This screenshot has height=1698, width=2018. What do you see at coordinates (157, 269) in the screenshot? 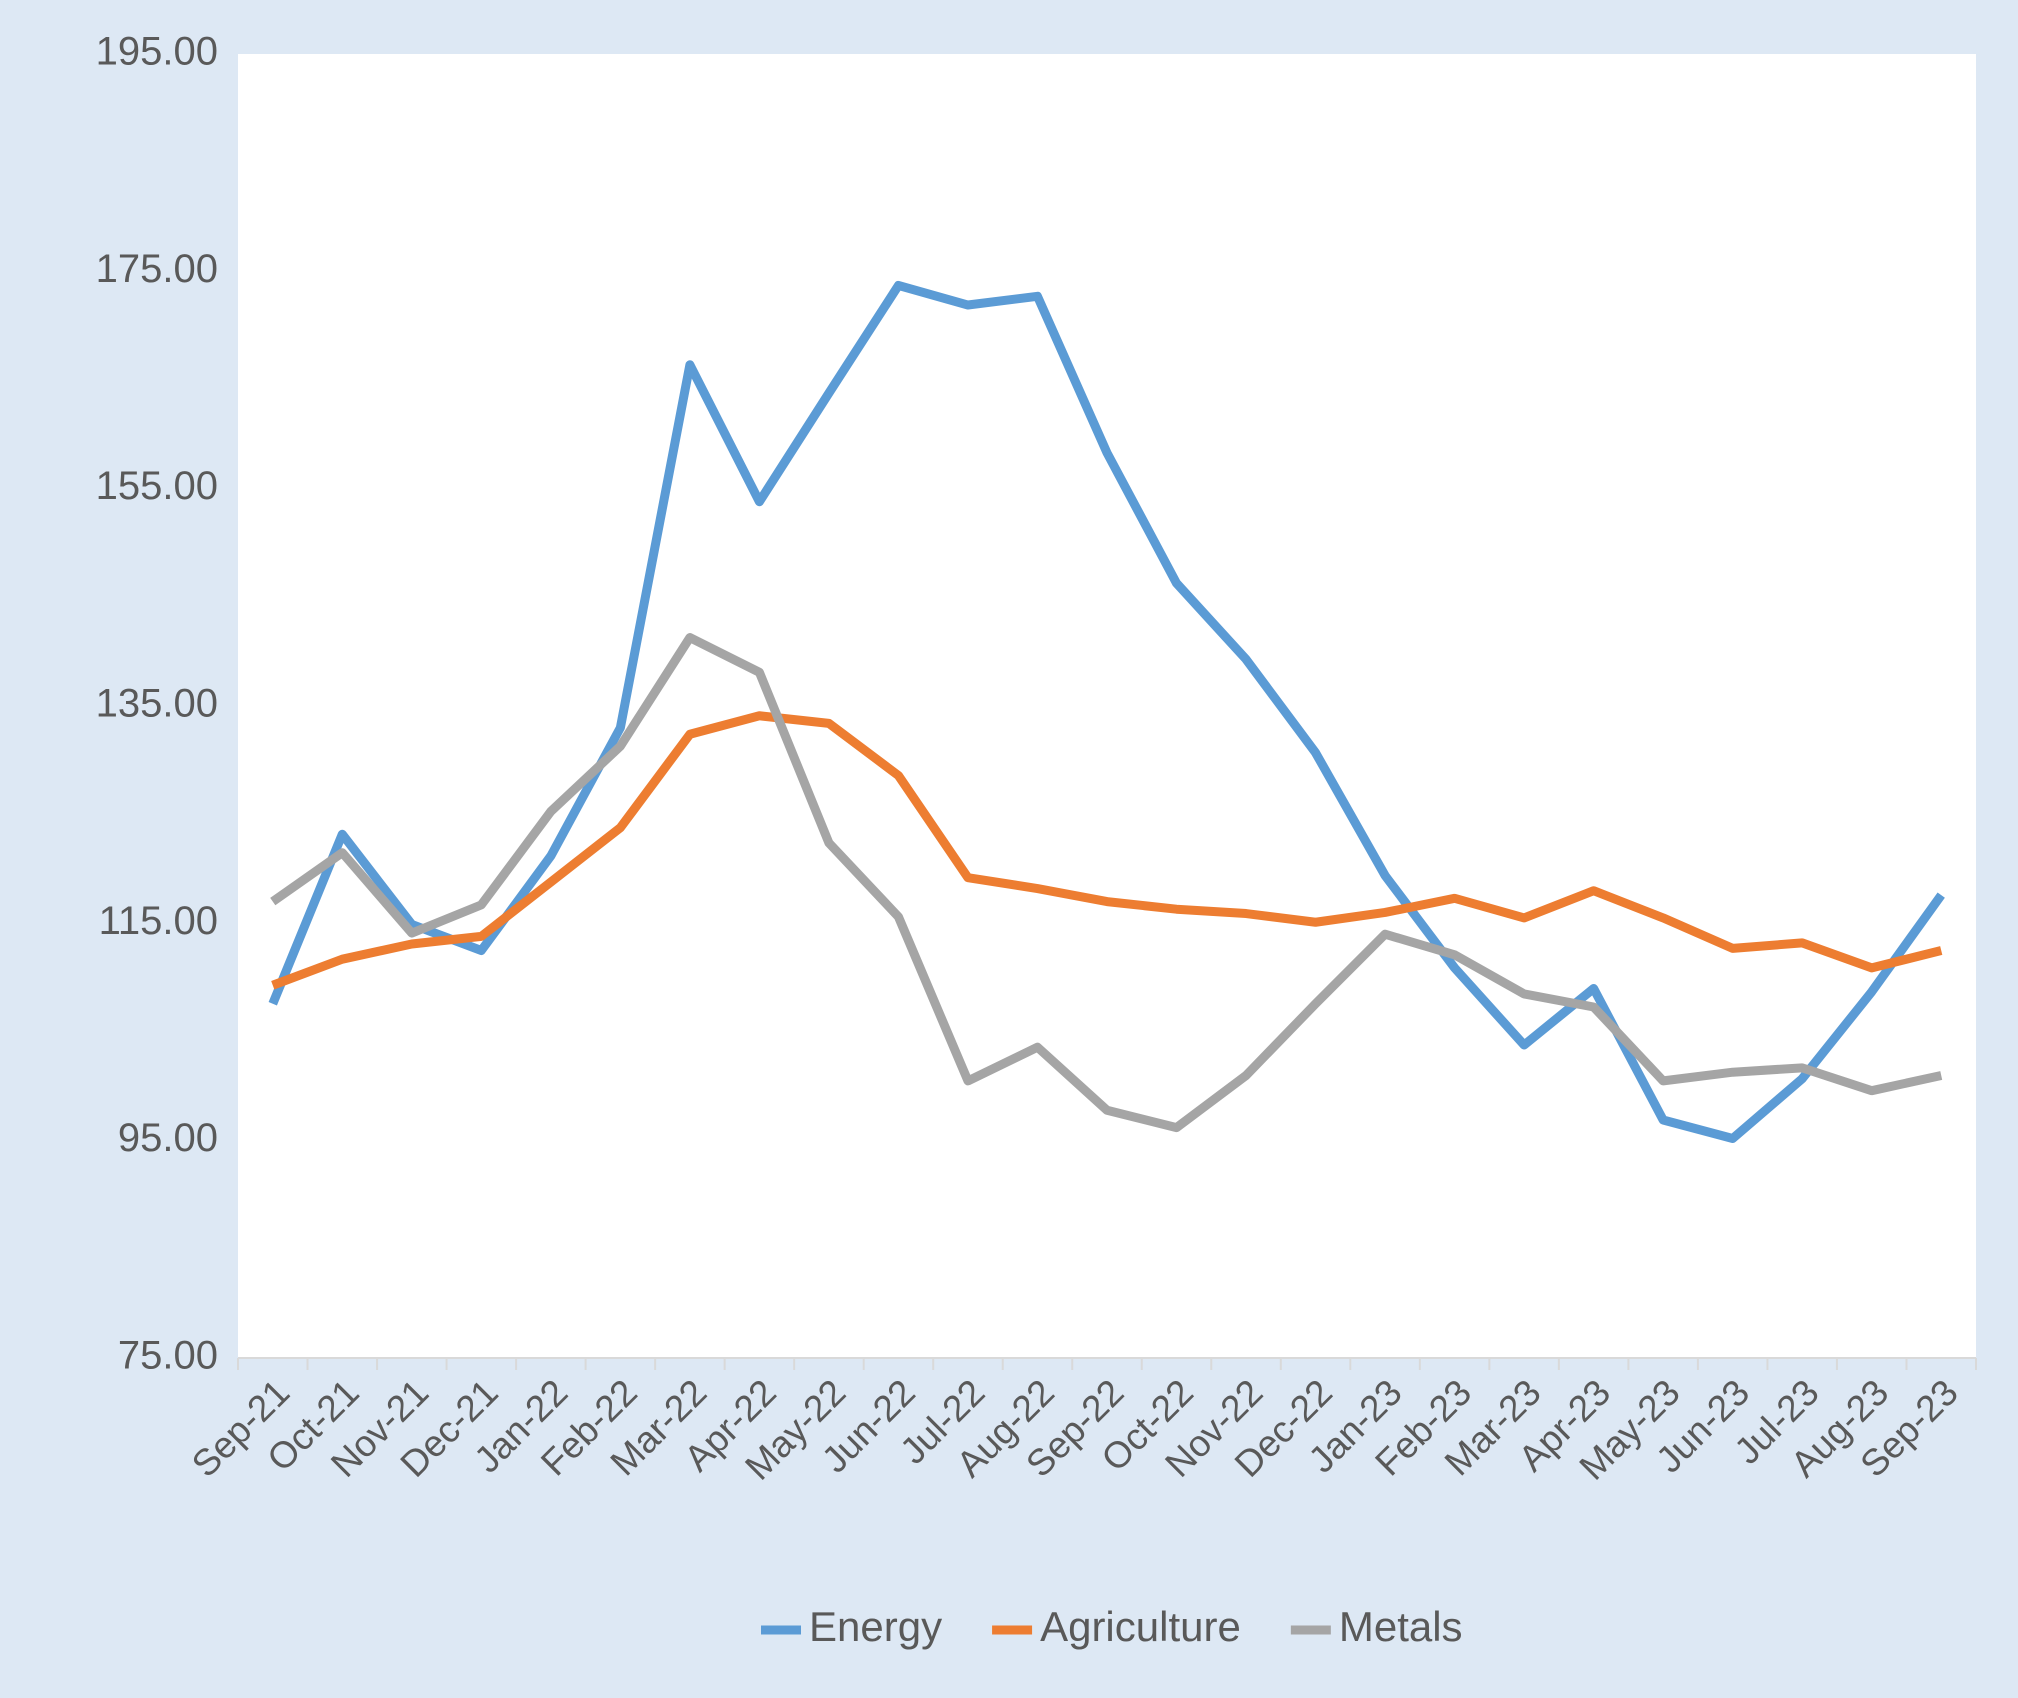
I see `y-tick-label: 175.00` at bounding box center [157, 269].